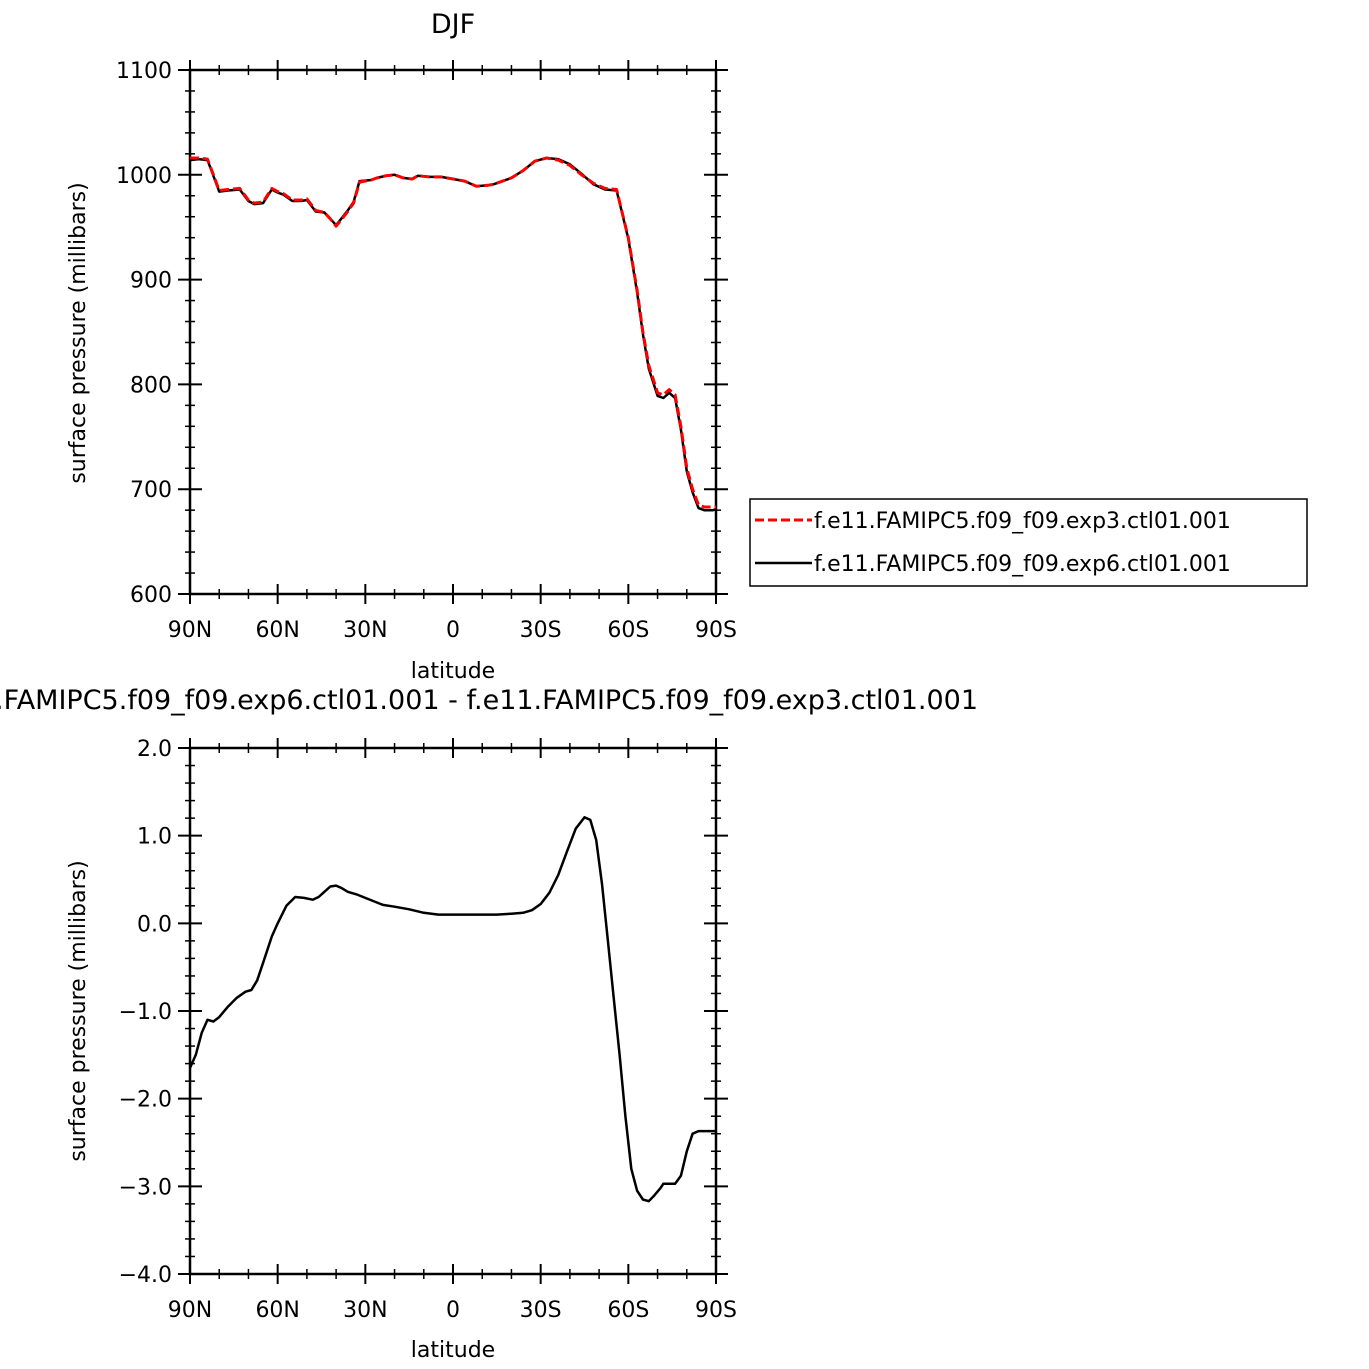 The image size is (1369, 1369). What do you see at coordinates (1022, 521) in the screenshot?
I see `legend-label-exp3: f.e11.FAMIPC5.f09_f09.exp3.ctl01.001` at bounding box center [1022, 521].